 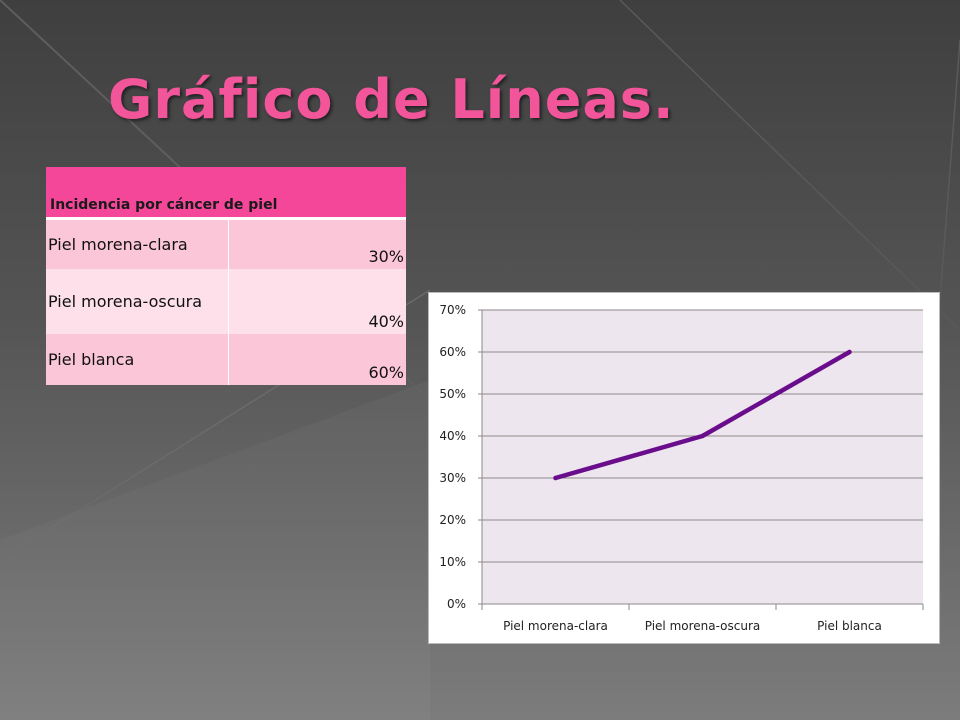 What do you see at coordinates (555, 626) in the screenshot?
I see `x-tick-label: Piel morena-clara` at bounding box center [555, 626].